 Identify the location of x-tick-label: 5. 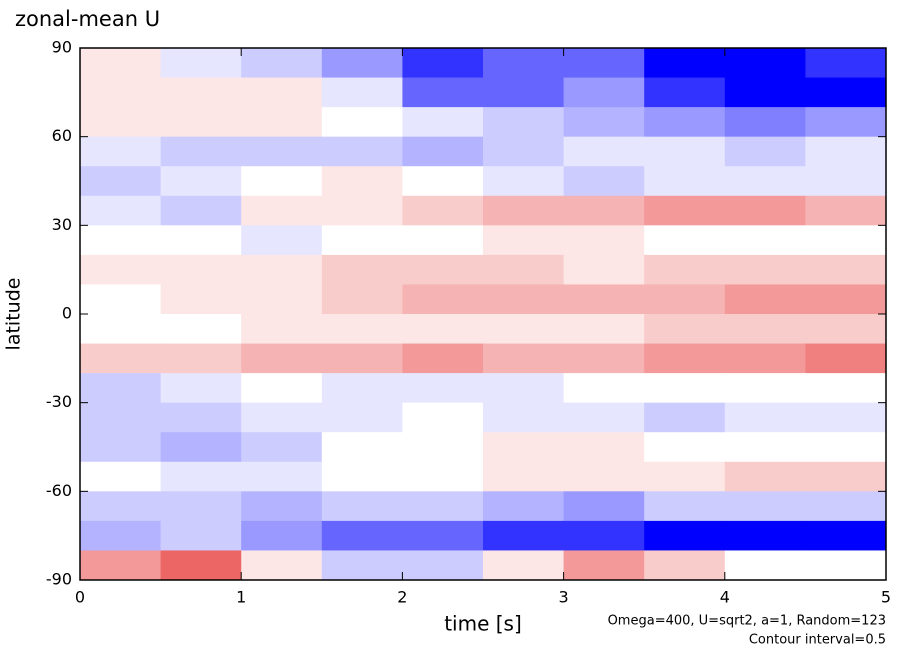
(886, 597).